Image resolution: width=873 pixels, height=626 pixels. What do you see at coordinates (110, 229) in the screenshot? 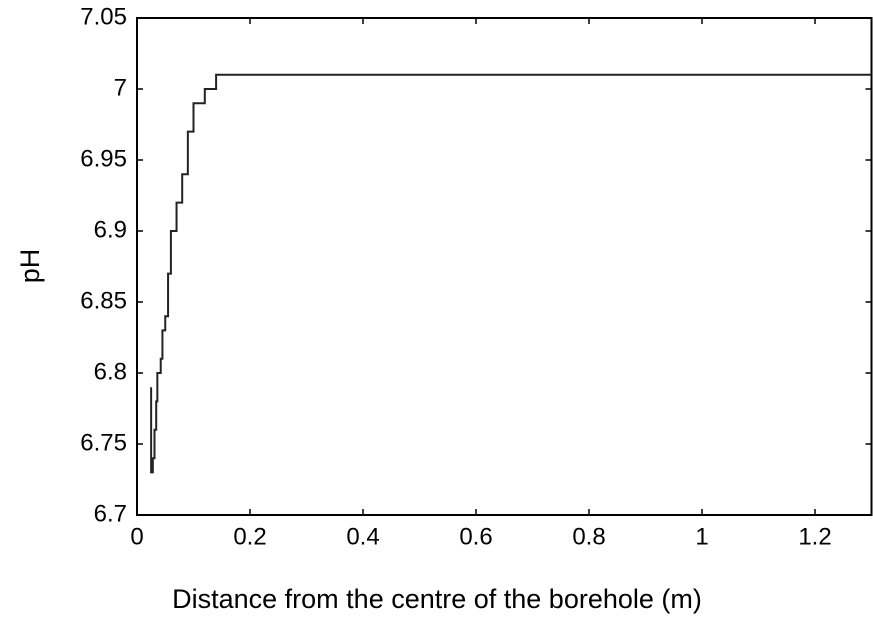
I see `y-tick-label: 6.9` at bounding box center [110, 229].